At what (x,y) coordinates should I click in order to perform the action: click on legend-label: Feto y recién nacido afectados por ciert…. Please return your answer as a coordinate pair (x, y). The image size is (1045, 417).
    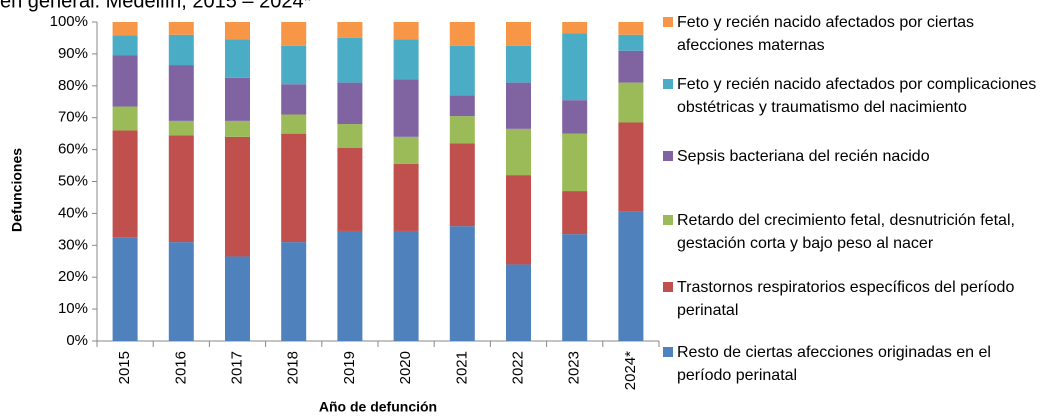
    Looking at the image, I should click on (826, 34).